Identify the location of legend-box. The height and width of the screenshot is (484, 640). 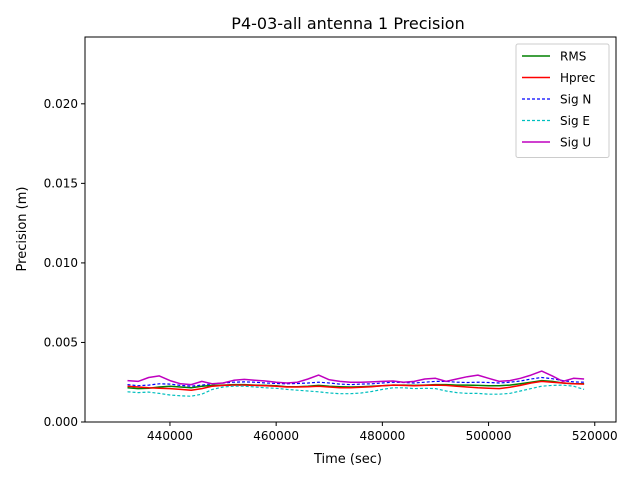
(562, 100).